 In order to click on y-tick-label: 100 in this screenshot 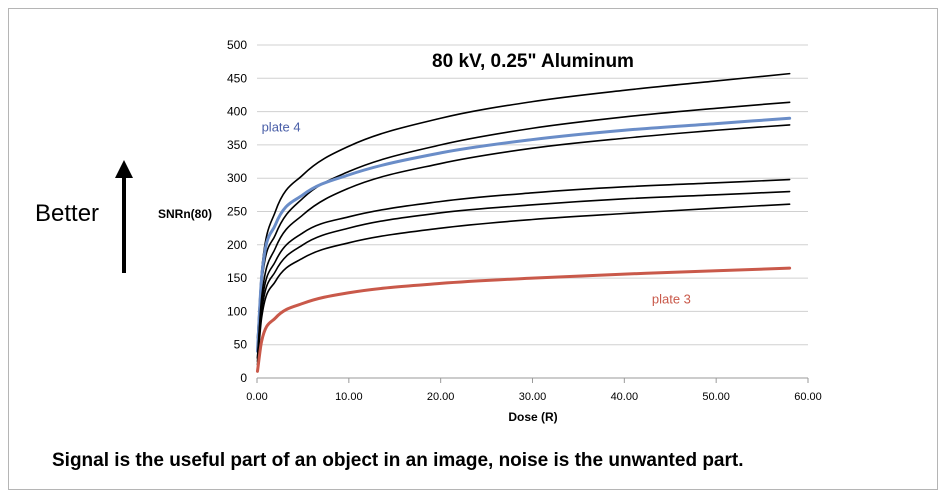, I will do `click(237, 311)`.